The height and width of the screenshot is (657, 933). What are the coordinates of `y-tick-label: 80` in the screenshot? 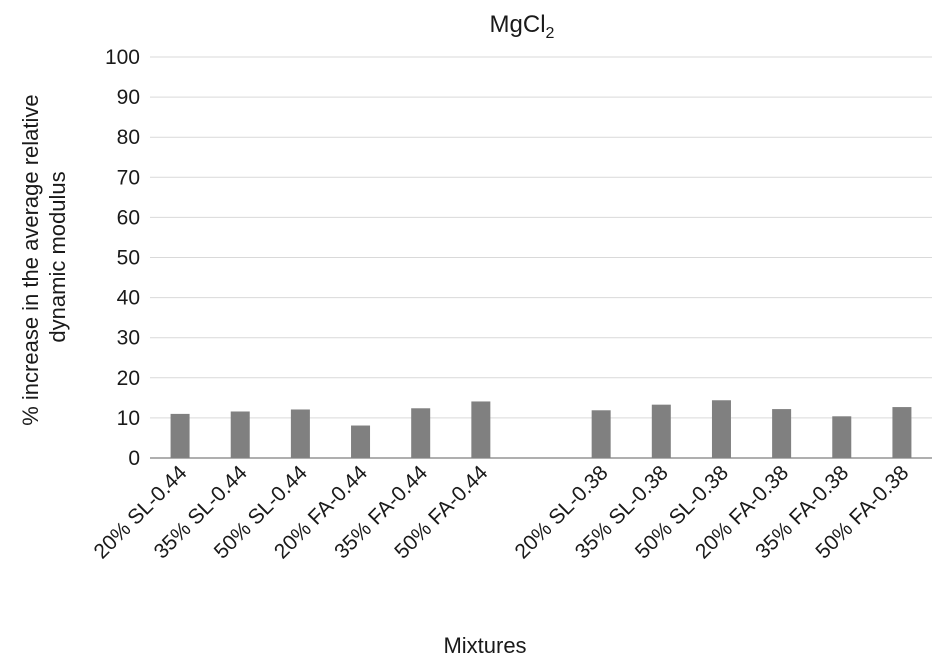 It's located at (128, 137).